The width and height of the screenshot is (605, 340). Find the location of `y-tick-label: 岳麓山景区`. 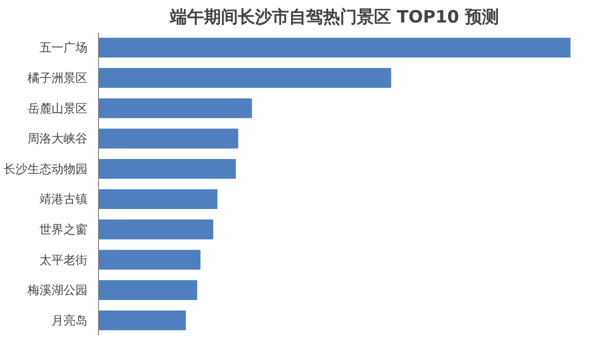

y-tick-label: 岳麓山景区 is located at coordinates (58, 108).